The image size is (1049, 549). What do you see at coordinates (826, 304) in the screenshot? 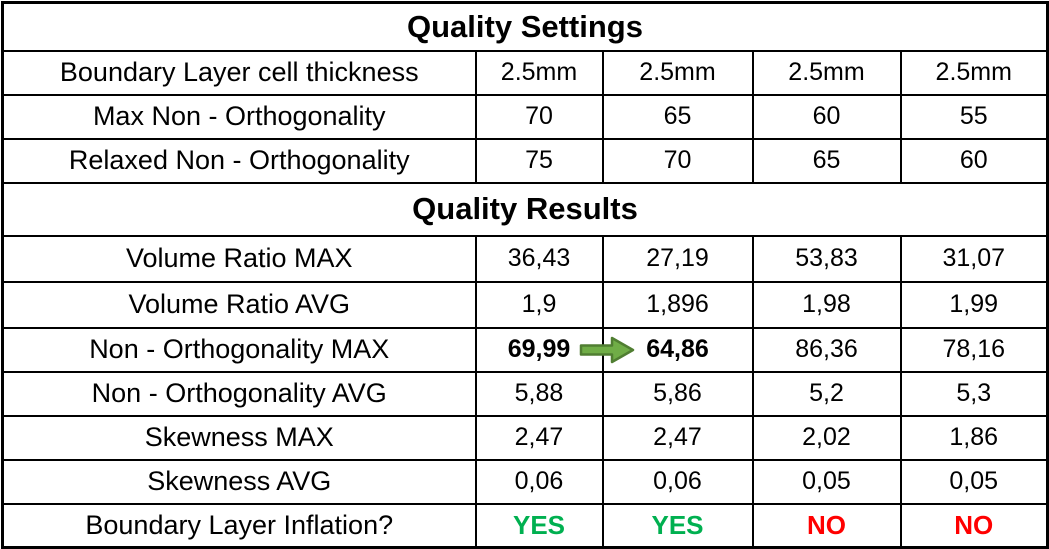
I see `cell-value: 1,98` at bounding box center [826, 304].